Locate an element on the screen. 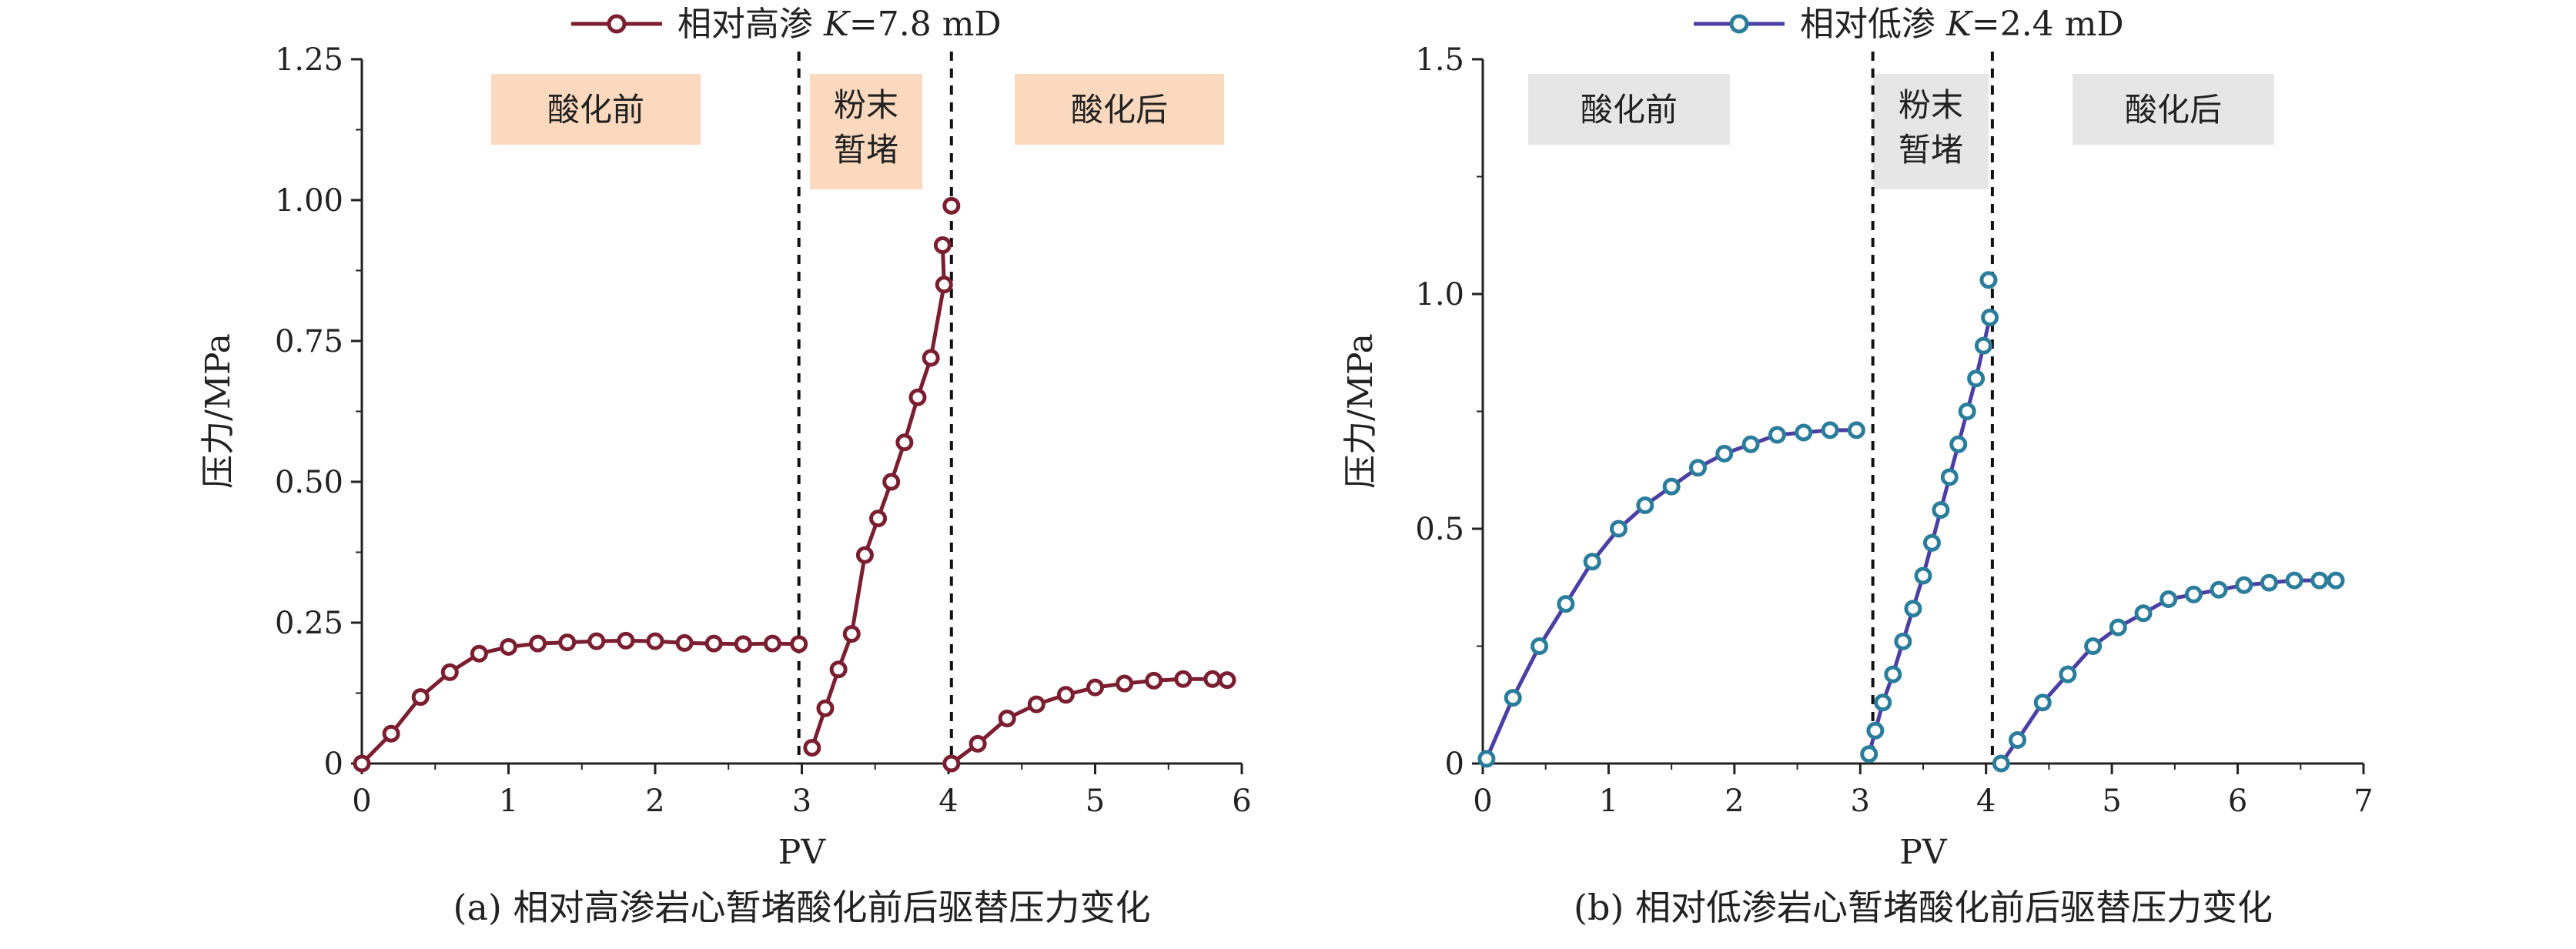 The width and height of the screenshot is (2576, 949). panel-caption: (b) 相对低渗岩心暂堵酸化前后驱替压力变化 is located at coordinates (1924, 907).